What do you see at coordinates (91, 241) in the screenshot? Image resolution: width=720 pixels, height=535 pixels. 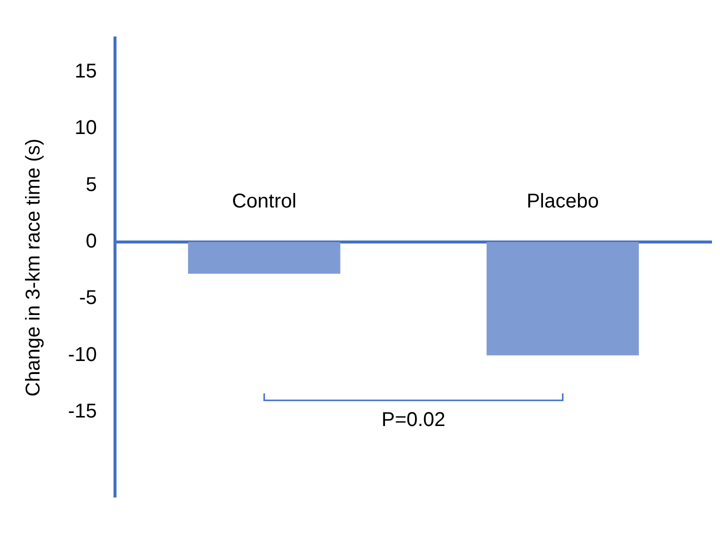 I see `y-tick-label: 0` at bounding box center [91, 241].